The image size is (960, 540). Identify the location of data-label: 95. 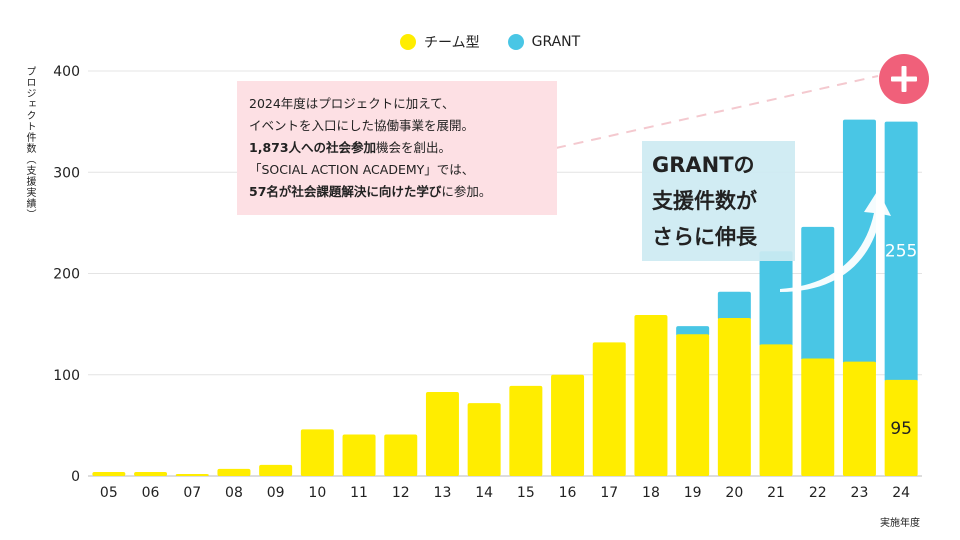
(901, 429).